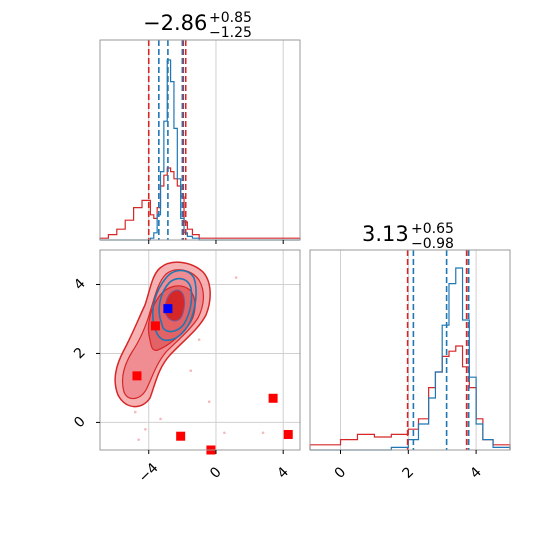 The width and height of the screenshot is (550, 550). I want to click on title-p2-value: 3.13, so click(385, 234).